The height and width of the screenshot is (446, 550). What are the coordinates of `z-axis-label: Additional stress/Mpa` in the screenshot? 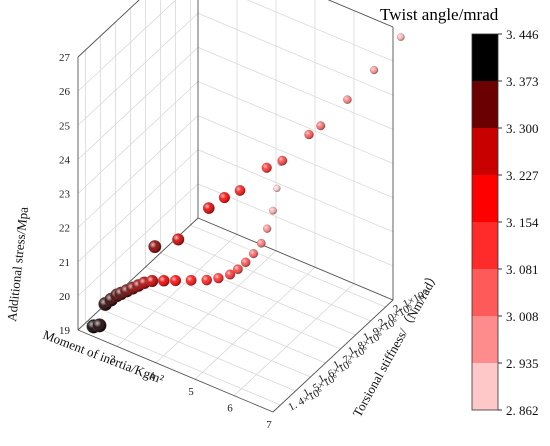 It's located at (17, 264).